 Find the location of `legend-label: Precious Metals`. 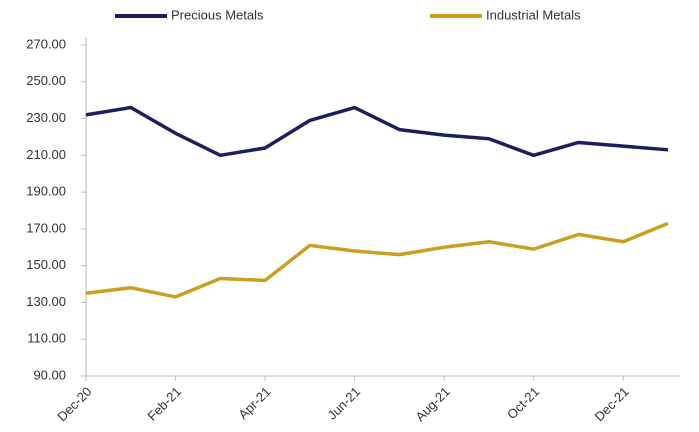

legend-label: Precious Metals is located at coordinates (217, 14).